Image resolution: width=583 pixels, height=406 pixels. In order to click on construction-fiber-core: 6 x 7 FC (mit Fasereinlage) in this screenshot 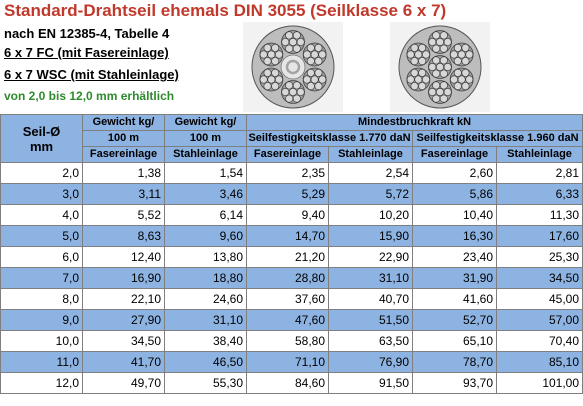, I will do `click(86, 52)`.